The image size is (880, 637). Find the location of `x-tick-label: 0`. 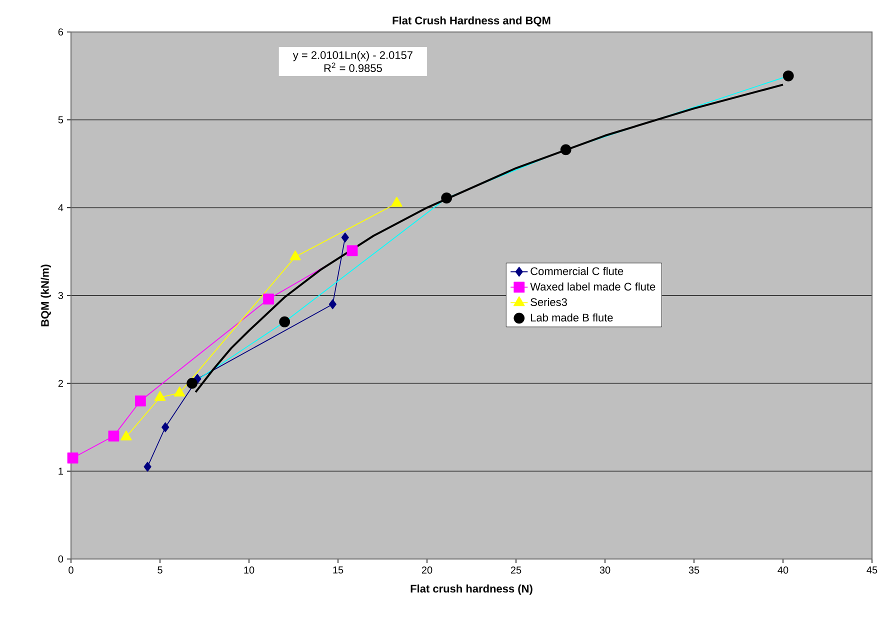

x-tick-label: 0 is located at coordinates (71, 570).